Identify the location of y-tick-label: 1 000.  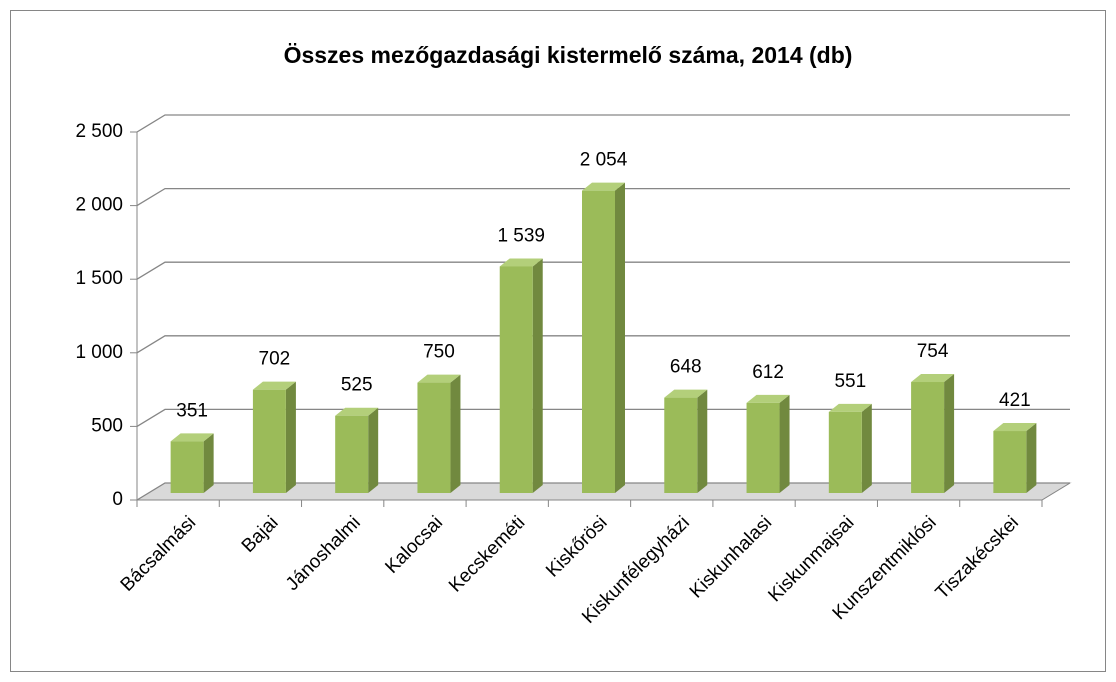
(99, 352).